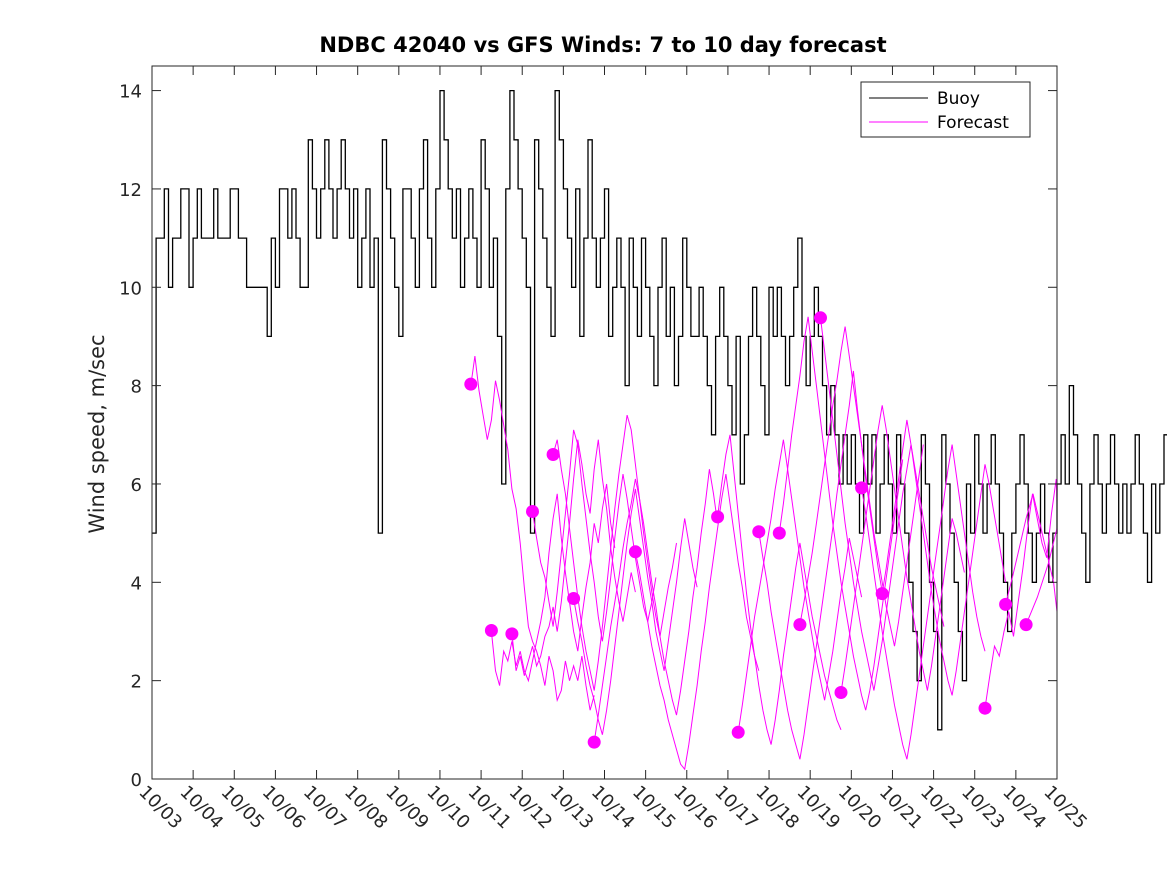 This screenshot has width=1167, height=875. I want to click on y-tick-label: 8, so click(136, 387).